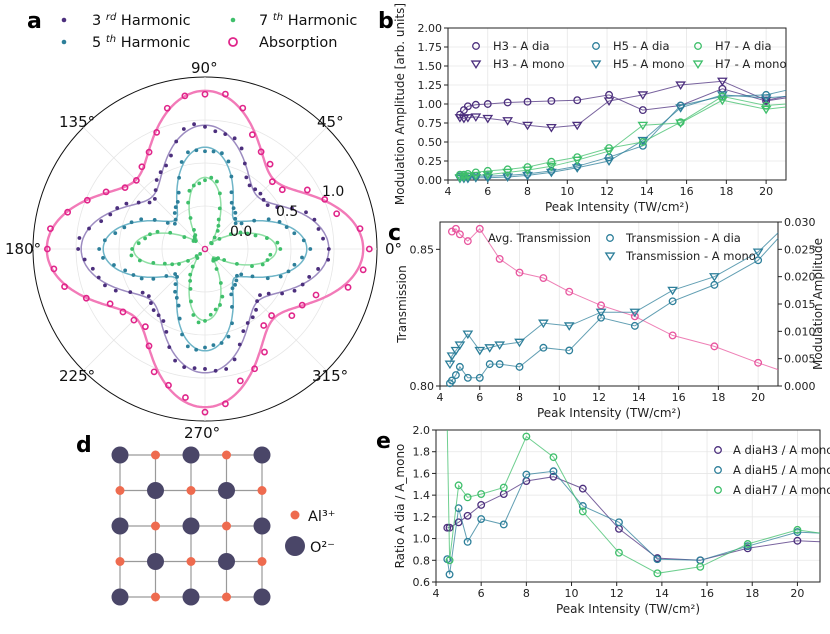 The height and width of the screenshot is (634, 830). Describe the element at coordinates (758, 397) in the screenshot. I see `x-tick-label: 20` at that location.